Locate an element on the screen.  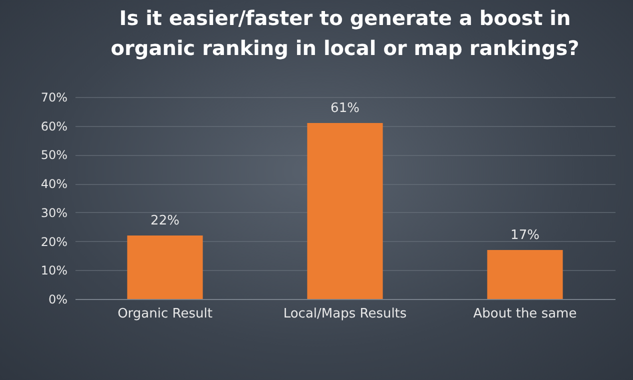
chart-title: Is it easier/faster to generate a boost in organic ranking in local or map rankings? is located at coordinates (345, 33).